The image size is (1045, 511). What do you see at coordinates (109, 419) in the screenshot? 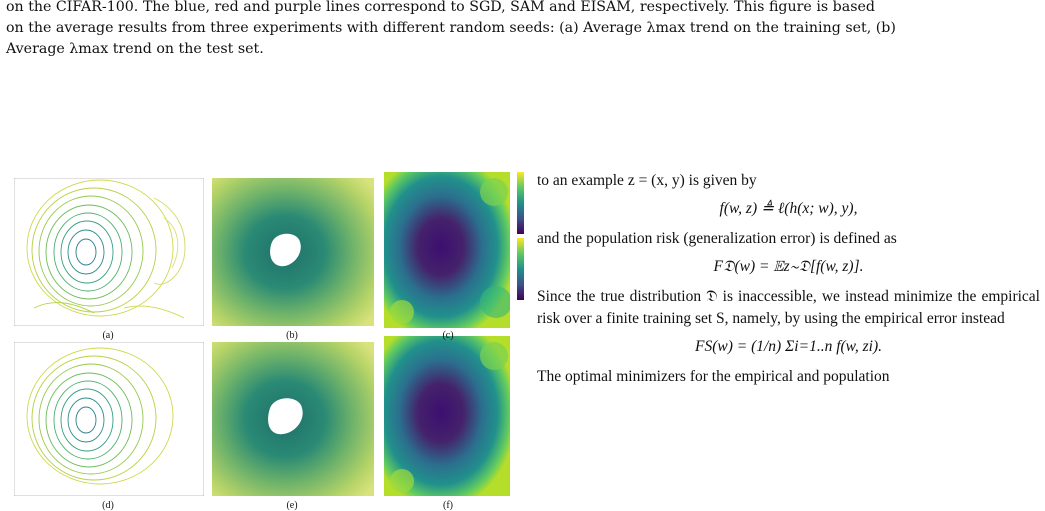
I see `contour-plot-d` at bounding box center [109, 419].